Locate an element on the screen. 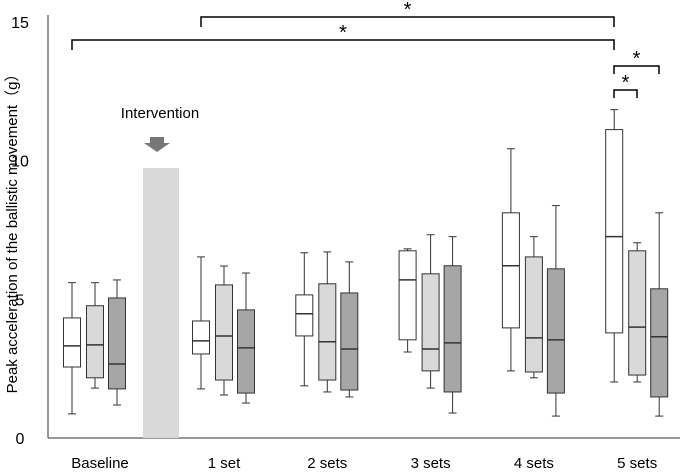 This screenshot has width=685, height=475. intervention-band is located at coordinates (161, 303).